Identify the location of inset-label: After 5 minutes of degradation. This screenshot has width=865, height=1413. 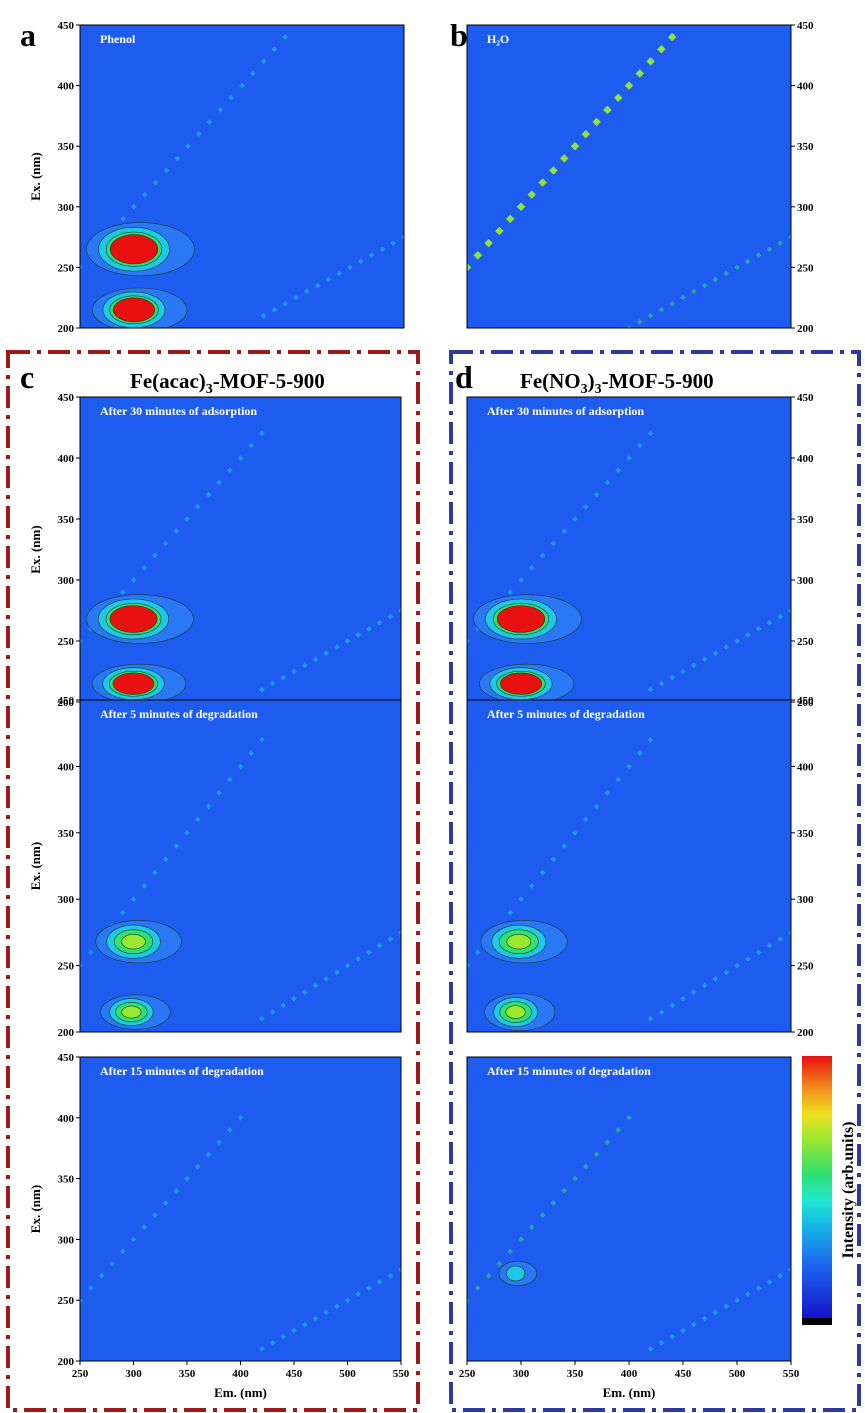
(566, 714).